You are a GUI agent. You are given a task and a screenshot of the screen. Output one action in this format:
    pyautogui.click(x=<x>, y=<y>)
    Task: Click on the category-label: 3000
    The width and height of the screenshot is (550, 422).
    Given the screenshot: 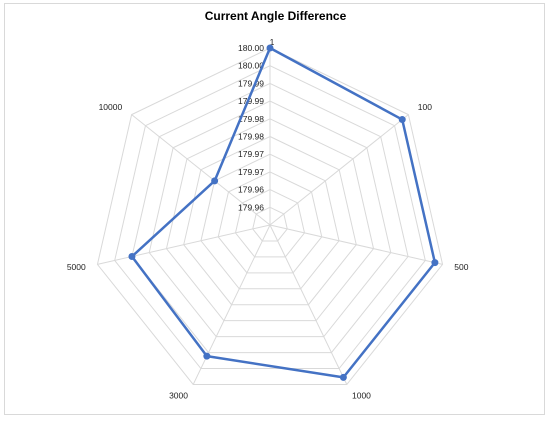 What is the action you would take?
    pyautogui.click(x=178, y=395)
    